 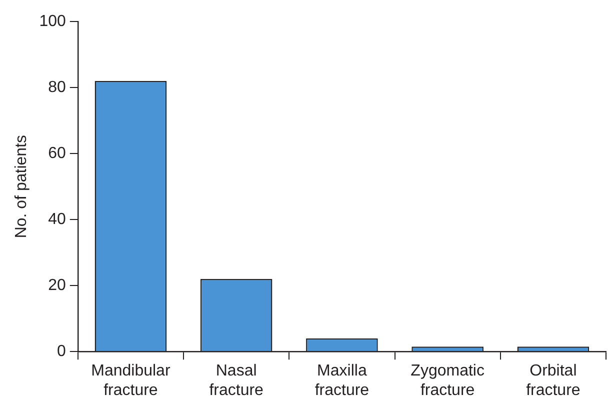 What do you see at coordinates (52, 21) in the screenshot?
I see `y-tick-label: 100` at bounding box center [52, 21].